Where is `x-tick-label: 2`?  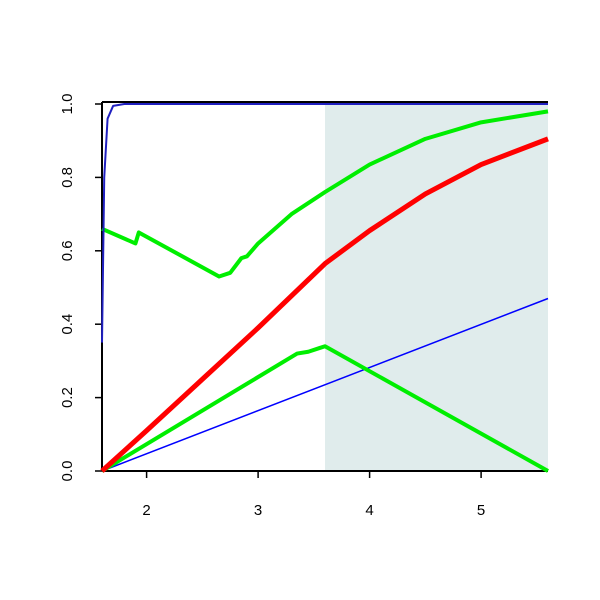
x-tick-label: 2 is located at coordinates (146, 510).